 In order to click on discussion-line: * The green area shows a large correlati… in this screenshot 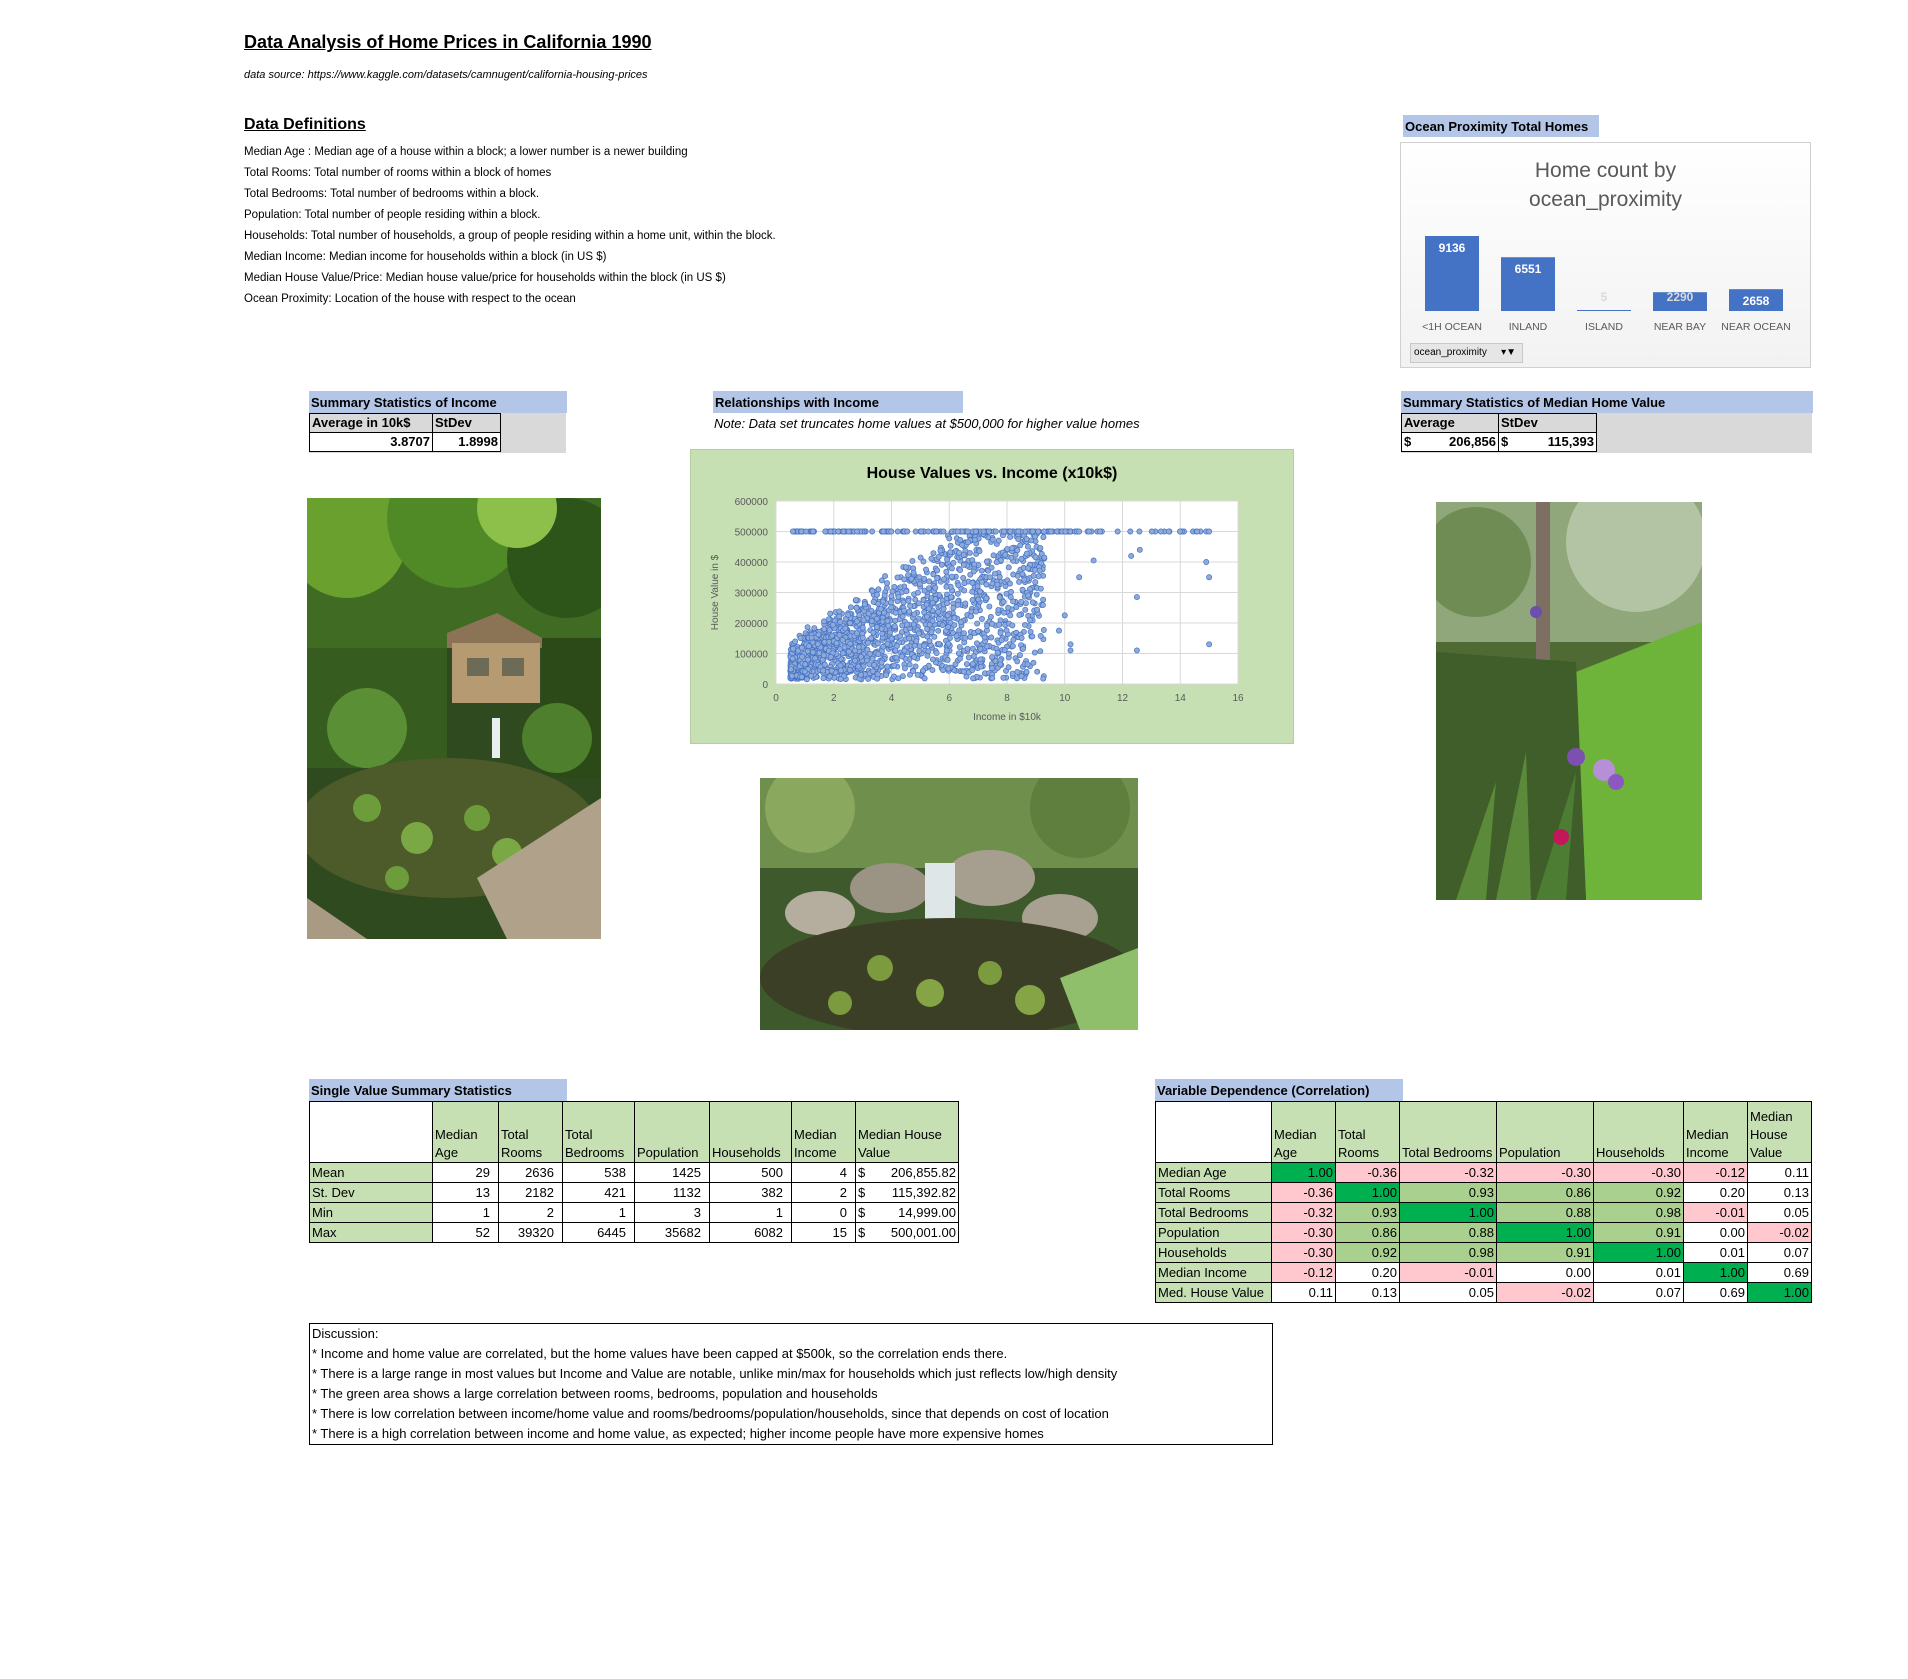, I will do `click(595, 1393)`.